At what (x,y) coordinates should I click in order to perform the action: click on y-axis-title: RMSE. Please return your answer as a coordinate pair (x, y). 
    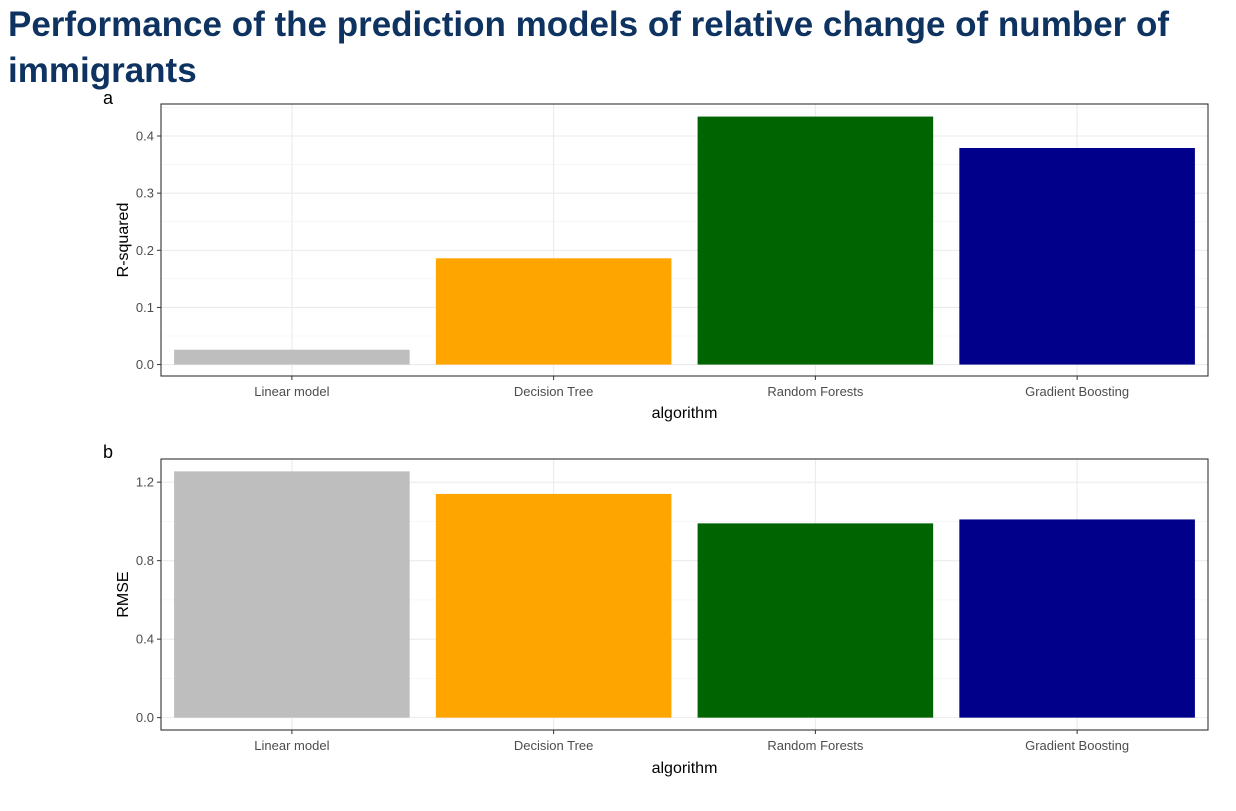
    Looking at the image, I should click on (123, 594).